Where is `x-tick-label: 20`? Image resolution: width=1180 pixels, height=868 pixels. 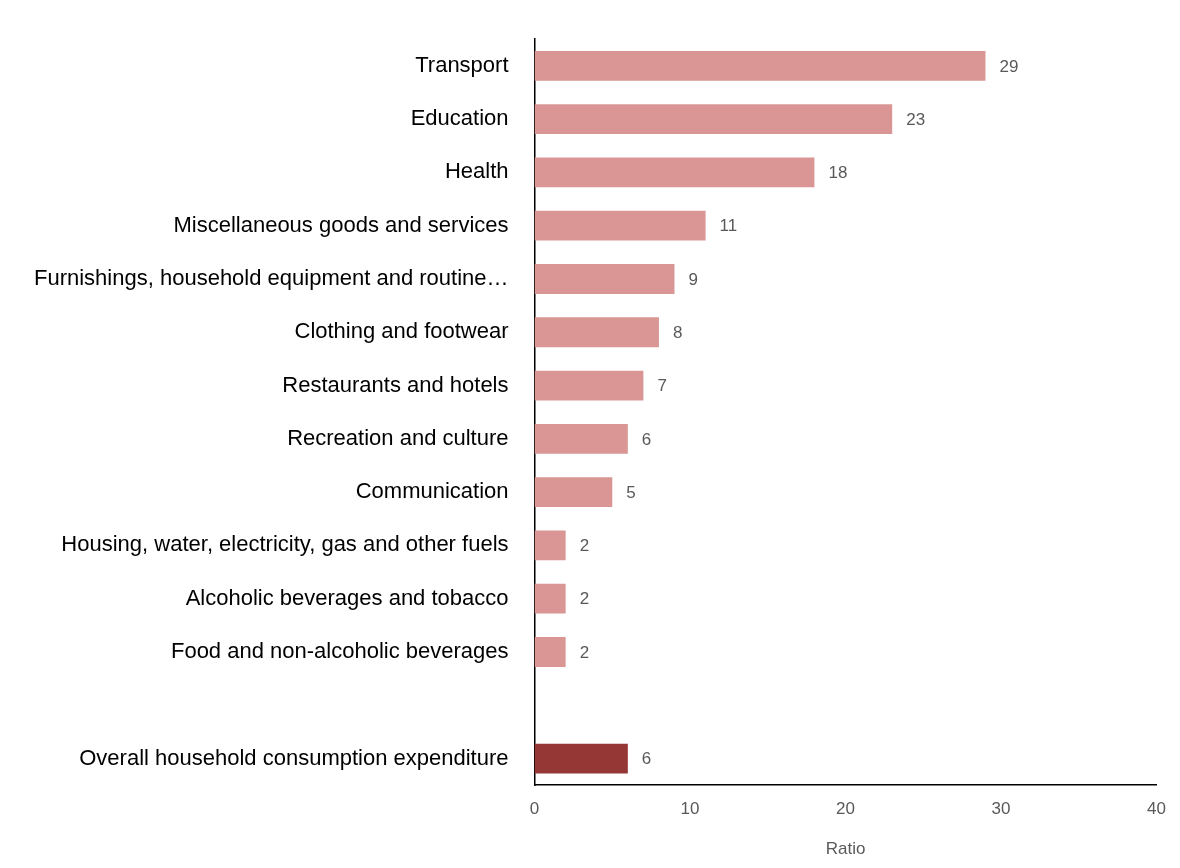
x-tick-label: 20 is located at coordinates (845, 809).